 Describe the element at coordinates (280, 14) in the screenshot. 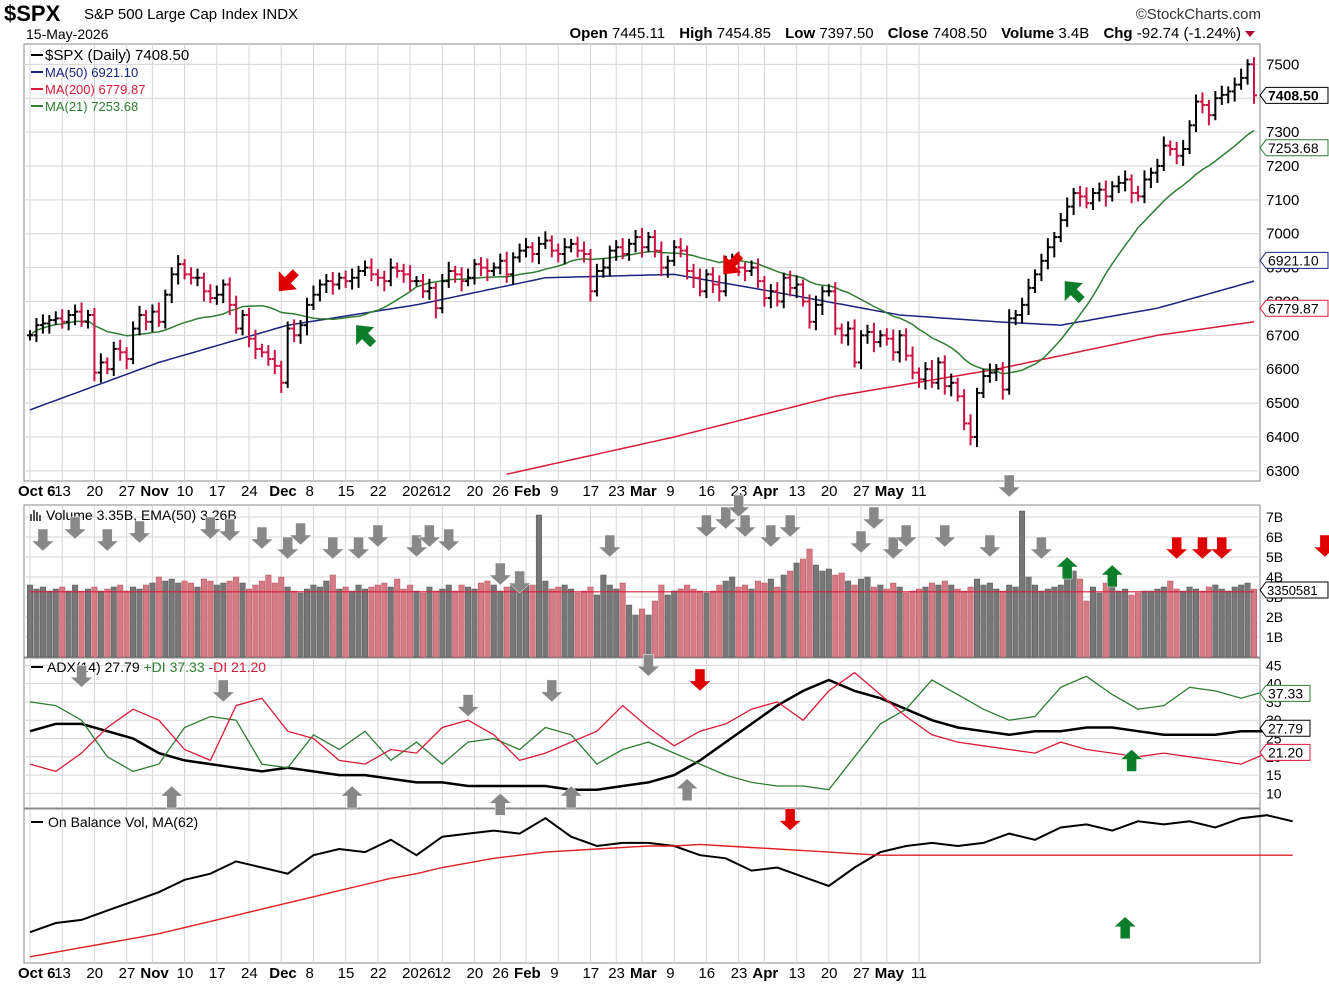

I see `exchange-label: INDX` at that location.